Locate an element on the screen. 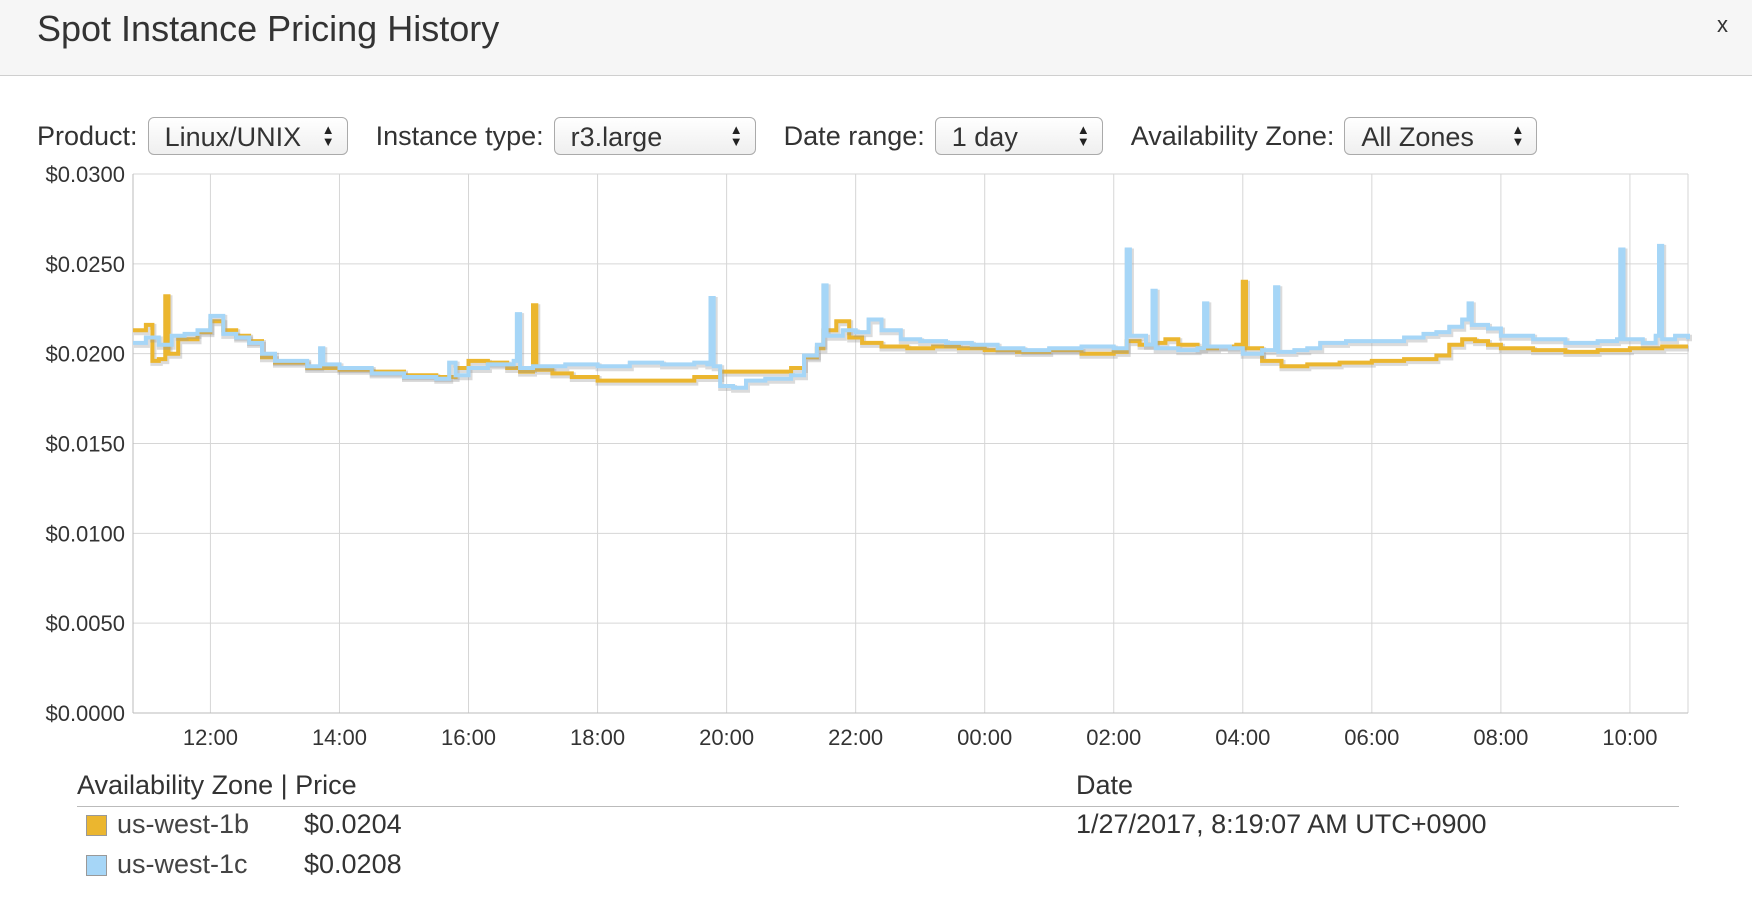  x-tick-label: 04:00 is located at coordinates (1242, 737).